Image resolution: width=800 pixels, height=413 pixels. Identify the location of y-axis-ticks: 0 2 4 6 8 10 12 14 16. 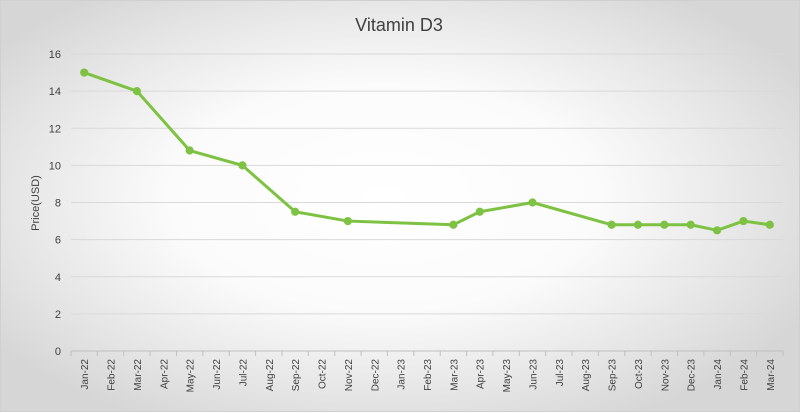
(55, 203).